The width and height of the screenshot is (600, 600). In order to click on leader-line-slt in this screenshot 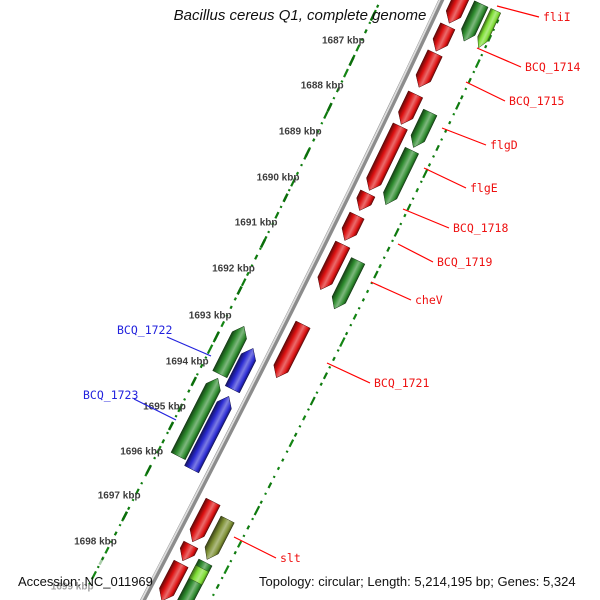, I will do `click(255, 547)`.